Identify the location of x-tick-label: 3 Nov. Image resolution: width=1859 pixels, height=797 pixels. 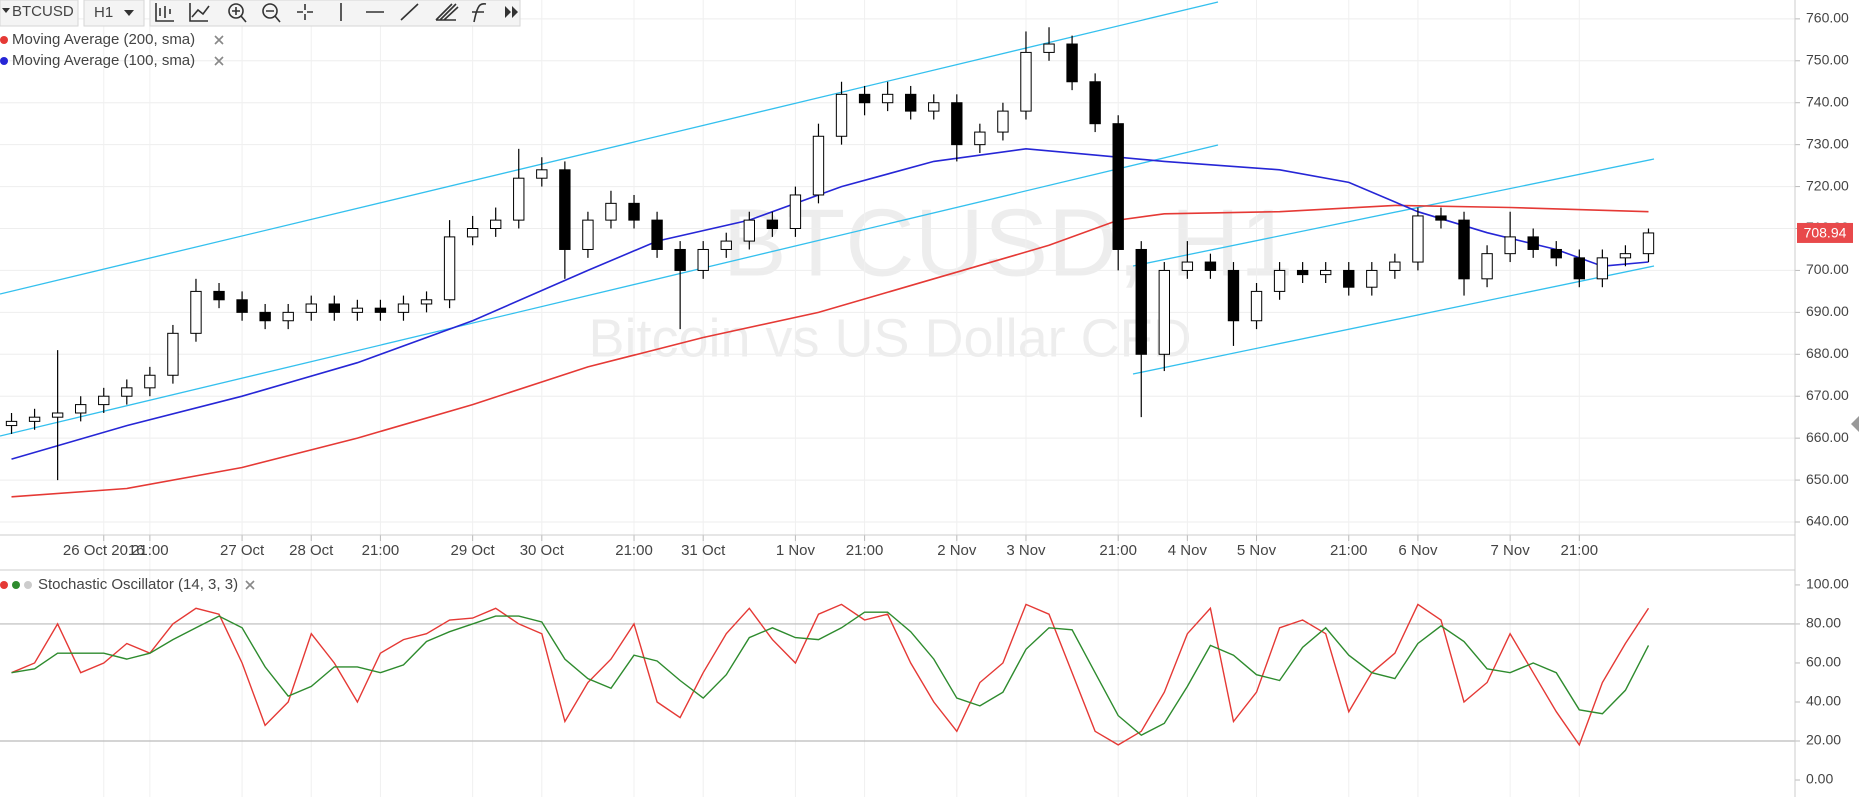
(1026, 550).